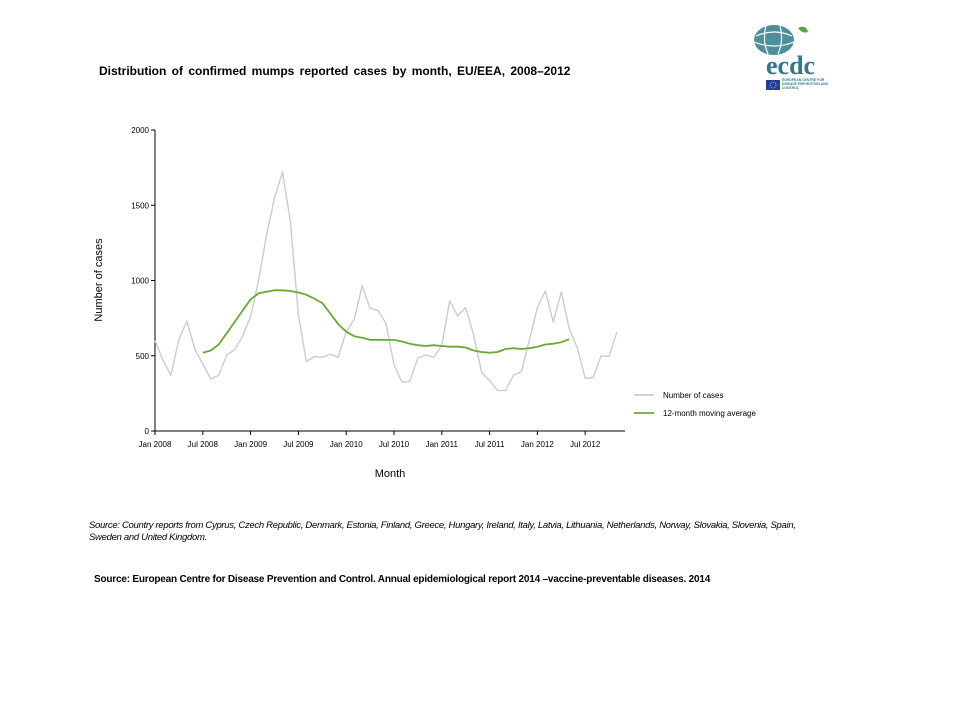 The width and height of the screenshot is (960, 720). Describe the element at coordinates (585, 444) in the screenshot. I see `x-tick-label: Jul 2012` at that location.